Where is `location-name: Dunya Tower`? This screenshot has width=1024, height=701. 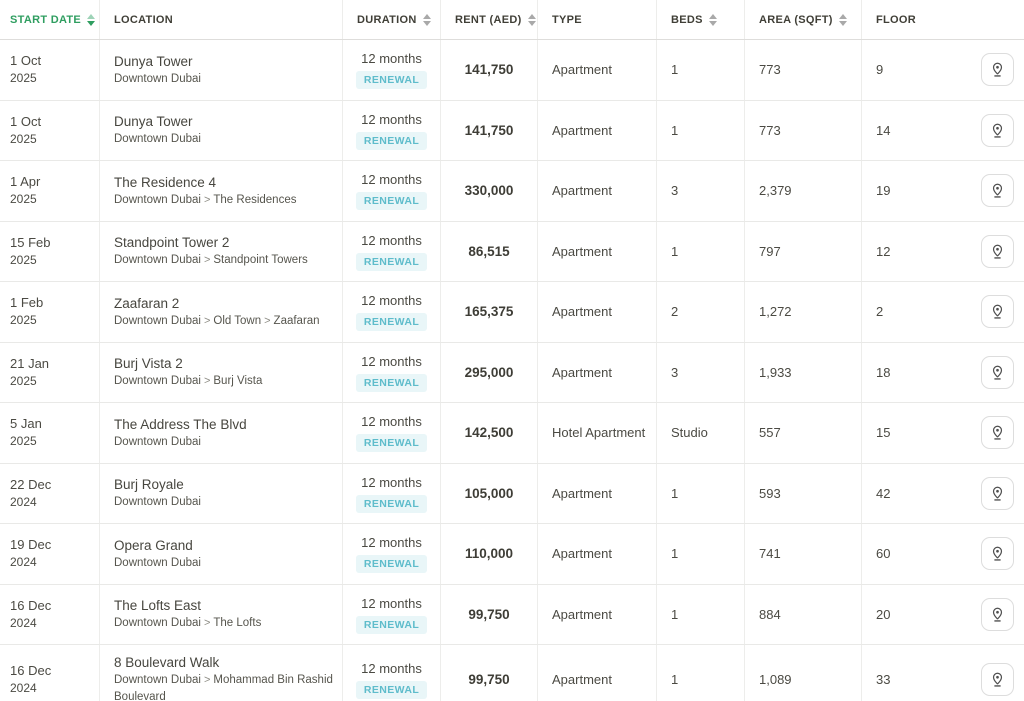 location-name: Dunya Tower is located at coordinates (153, 122).